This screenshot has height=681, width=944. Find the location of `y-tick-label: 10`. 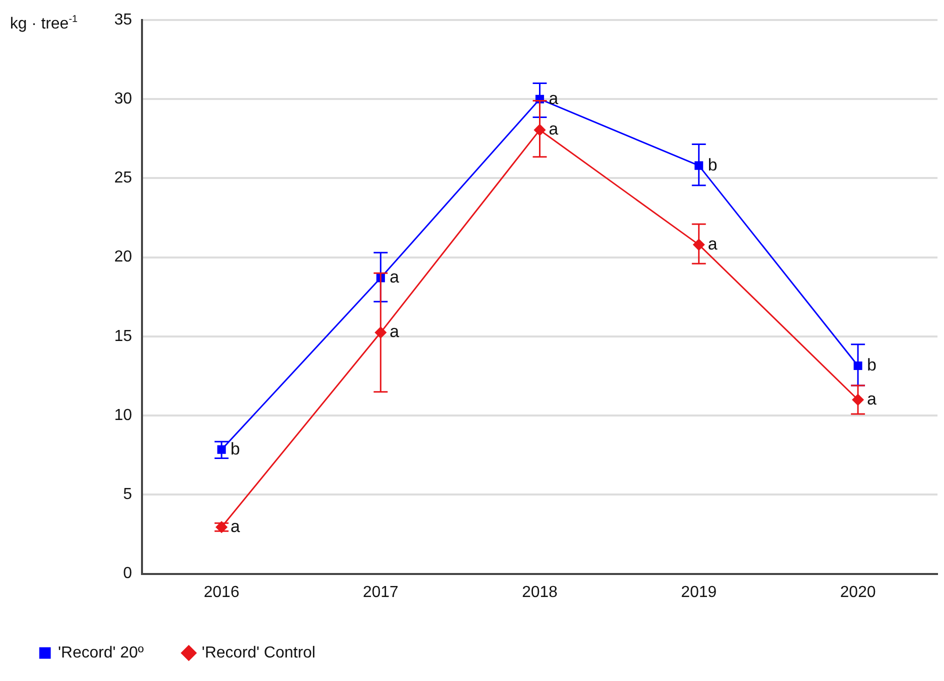

y-tick-label: 10 is located at coordinates (123, 415).